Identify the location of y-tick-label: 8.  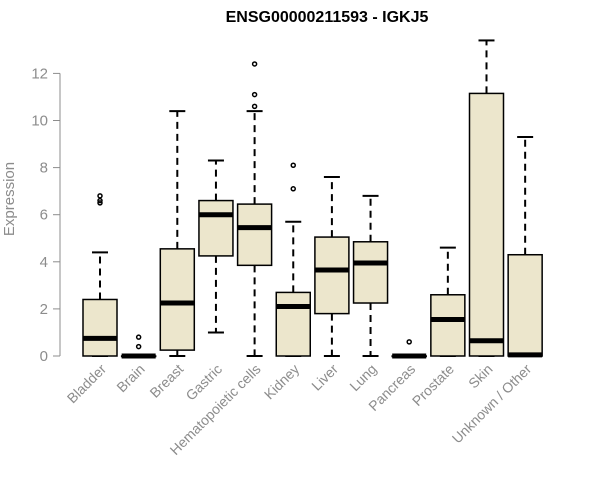
(44, 168).